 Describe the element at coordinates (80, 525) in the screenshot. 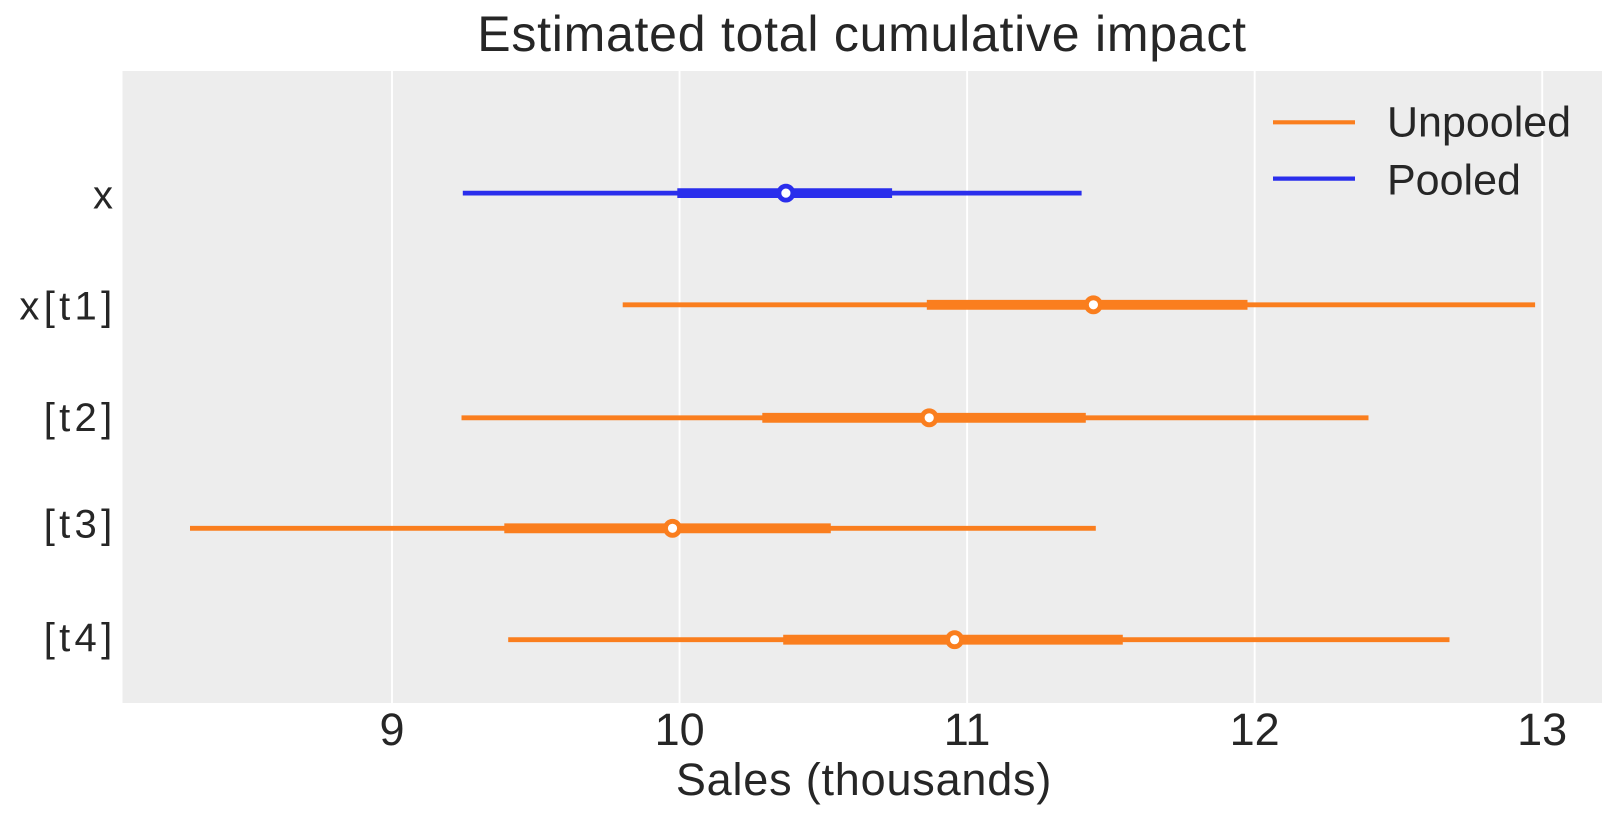

I see `svg-text: [t3]` at that location.